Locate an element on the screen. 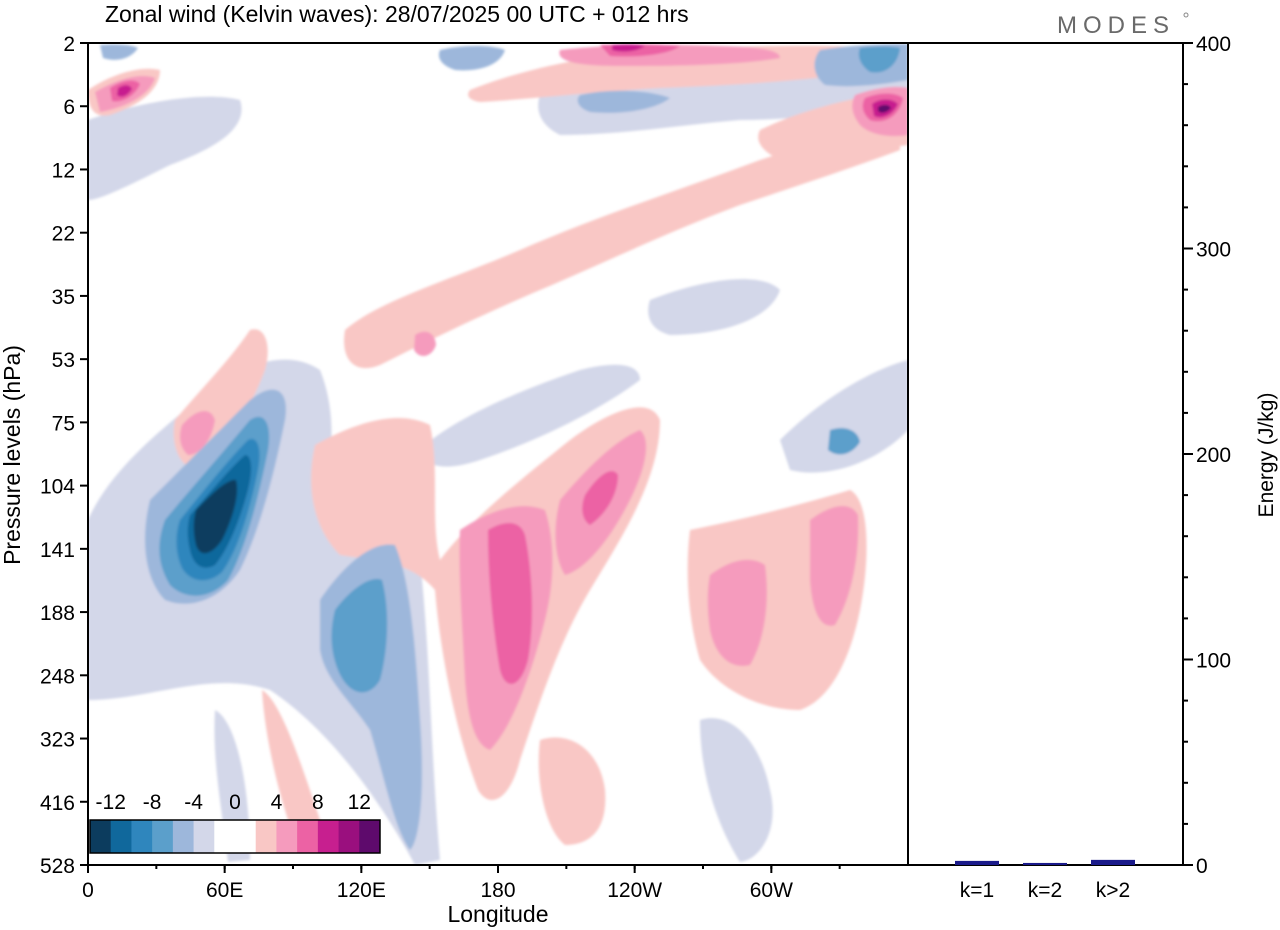 This screenshot has width=1280, height=930. y-tick-label: 248 is located at coordinates (57, 676).